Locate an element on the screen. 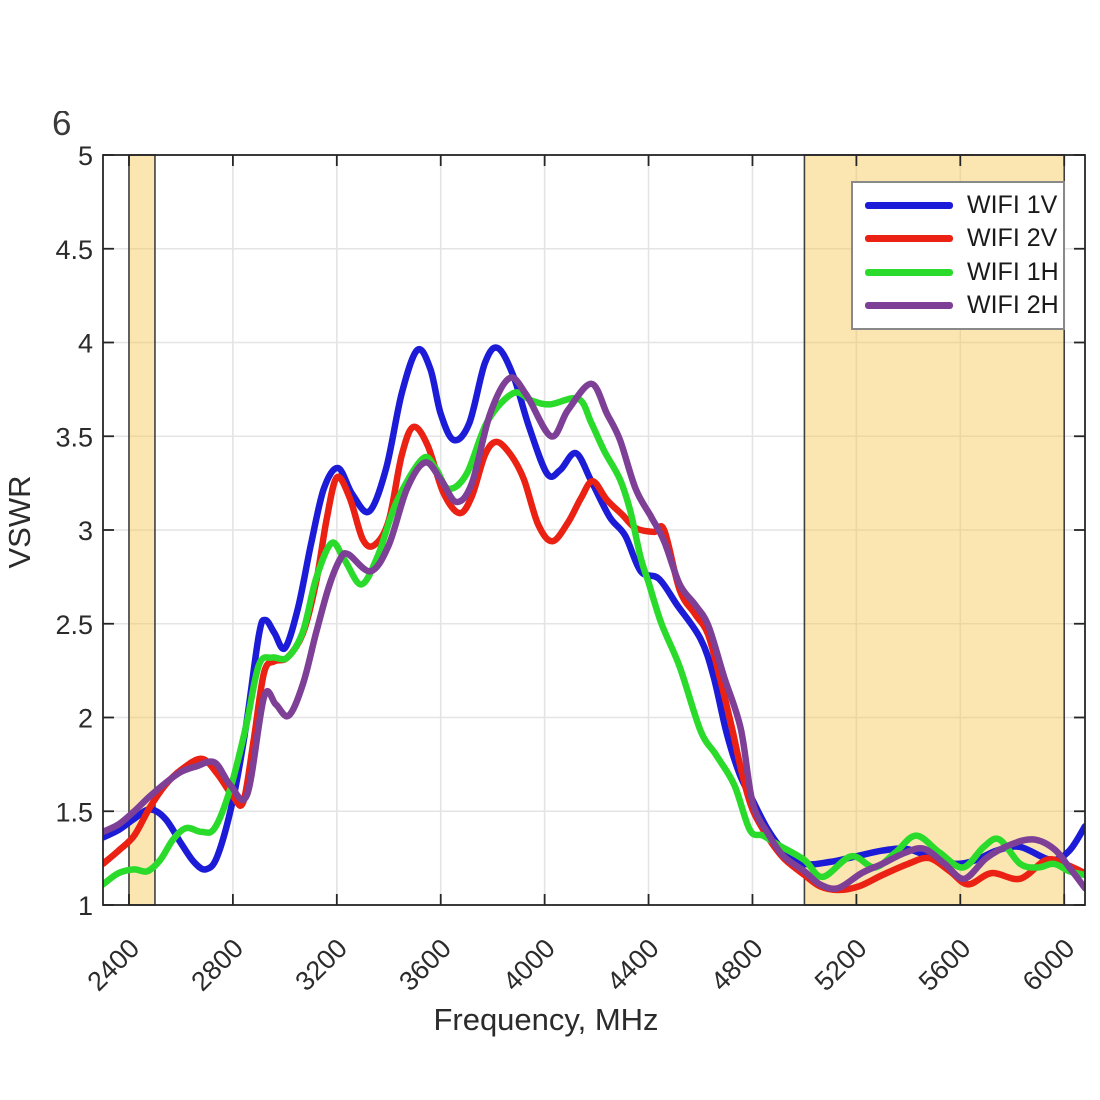 The height and width of the screenshot is (1100, 1100). x-axis-label: Frequency, MHz is located at coordinates (545, 1019).